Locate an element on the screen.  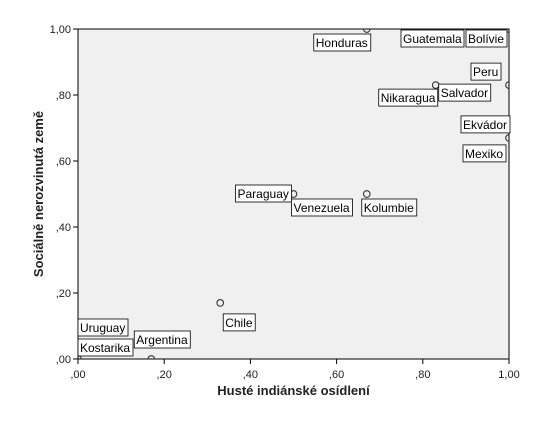
svg-text: Paraguay is located at coordinates (263, 194).